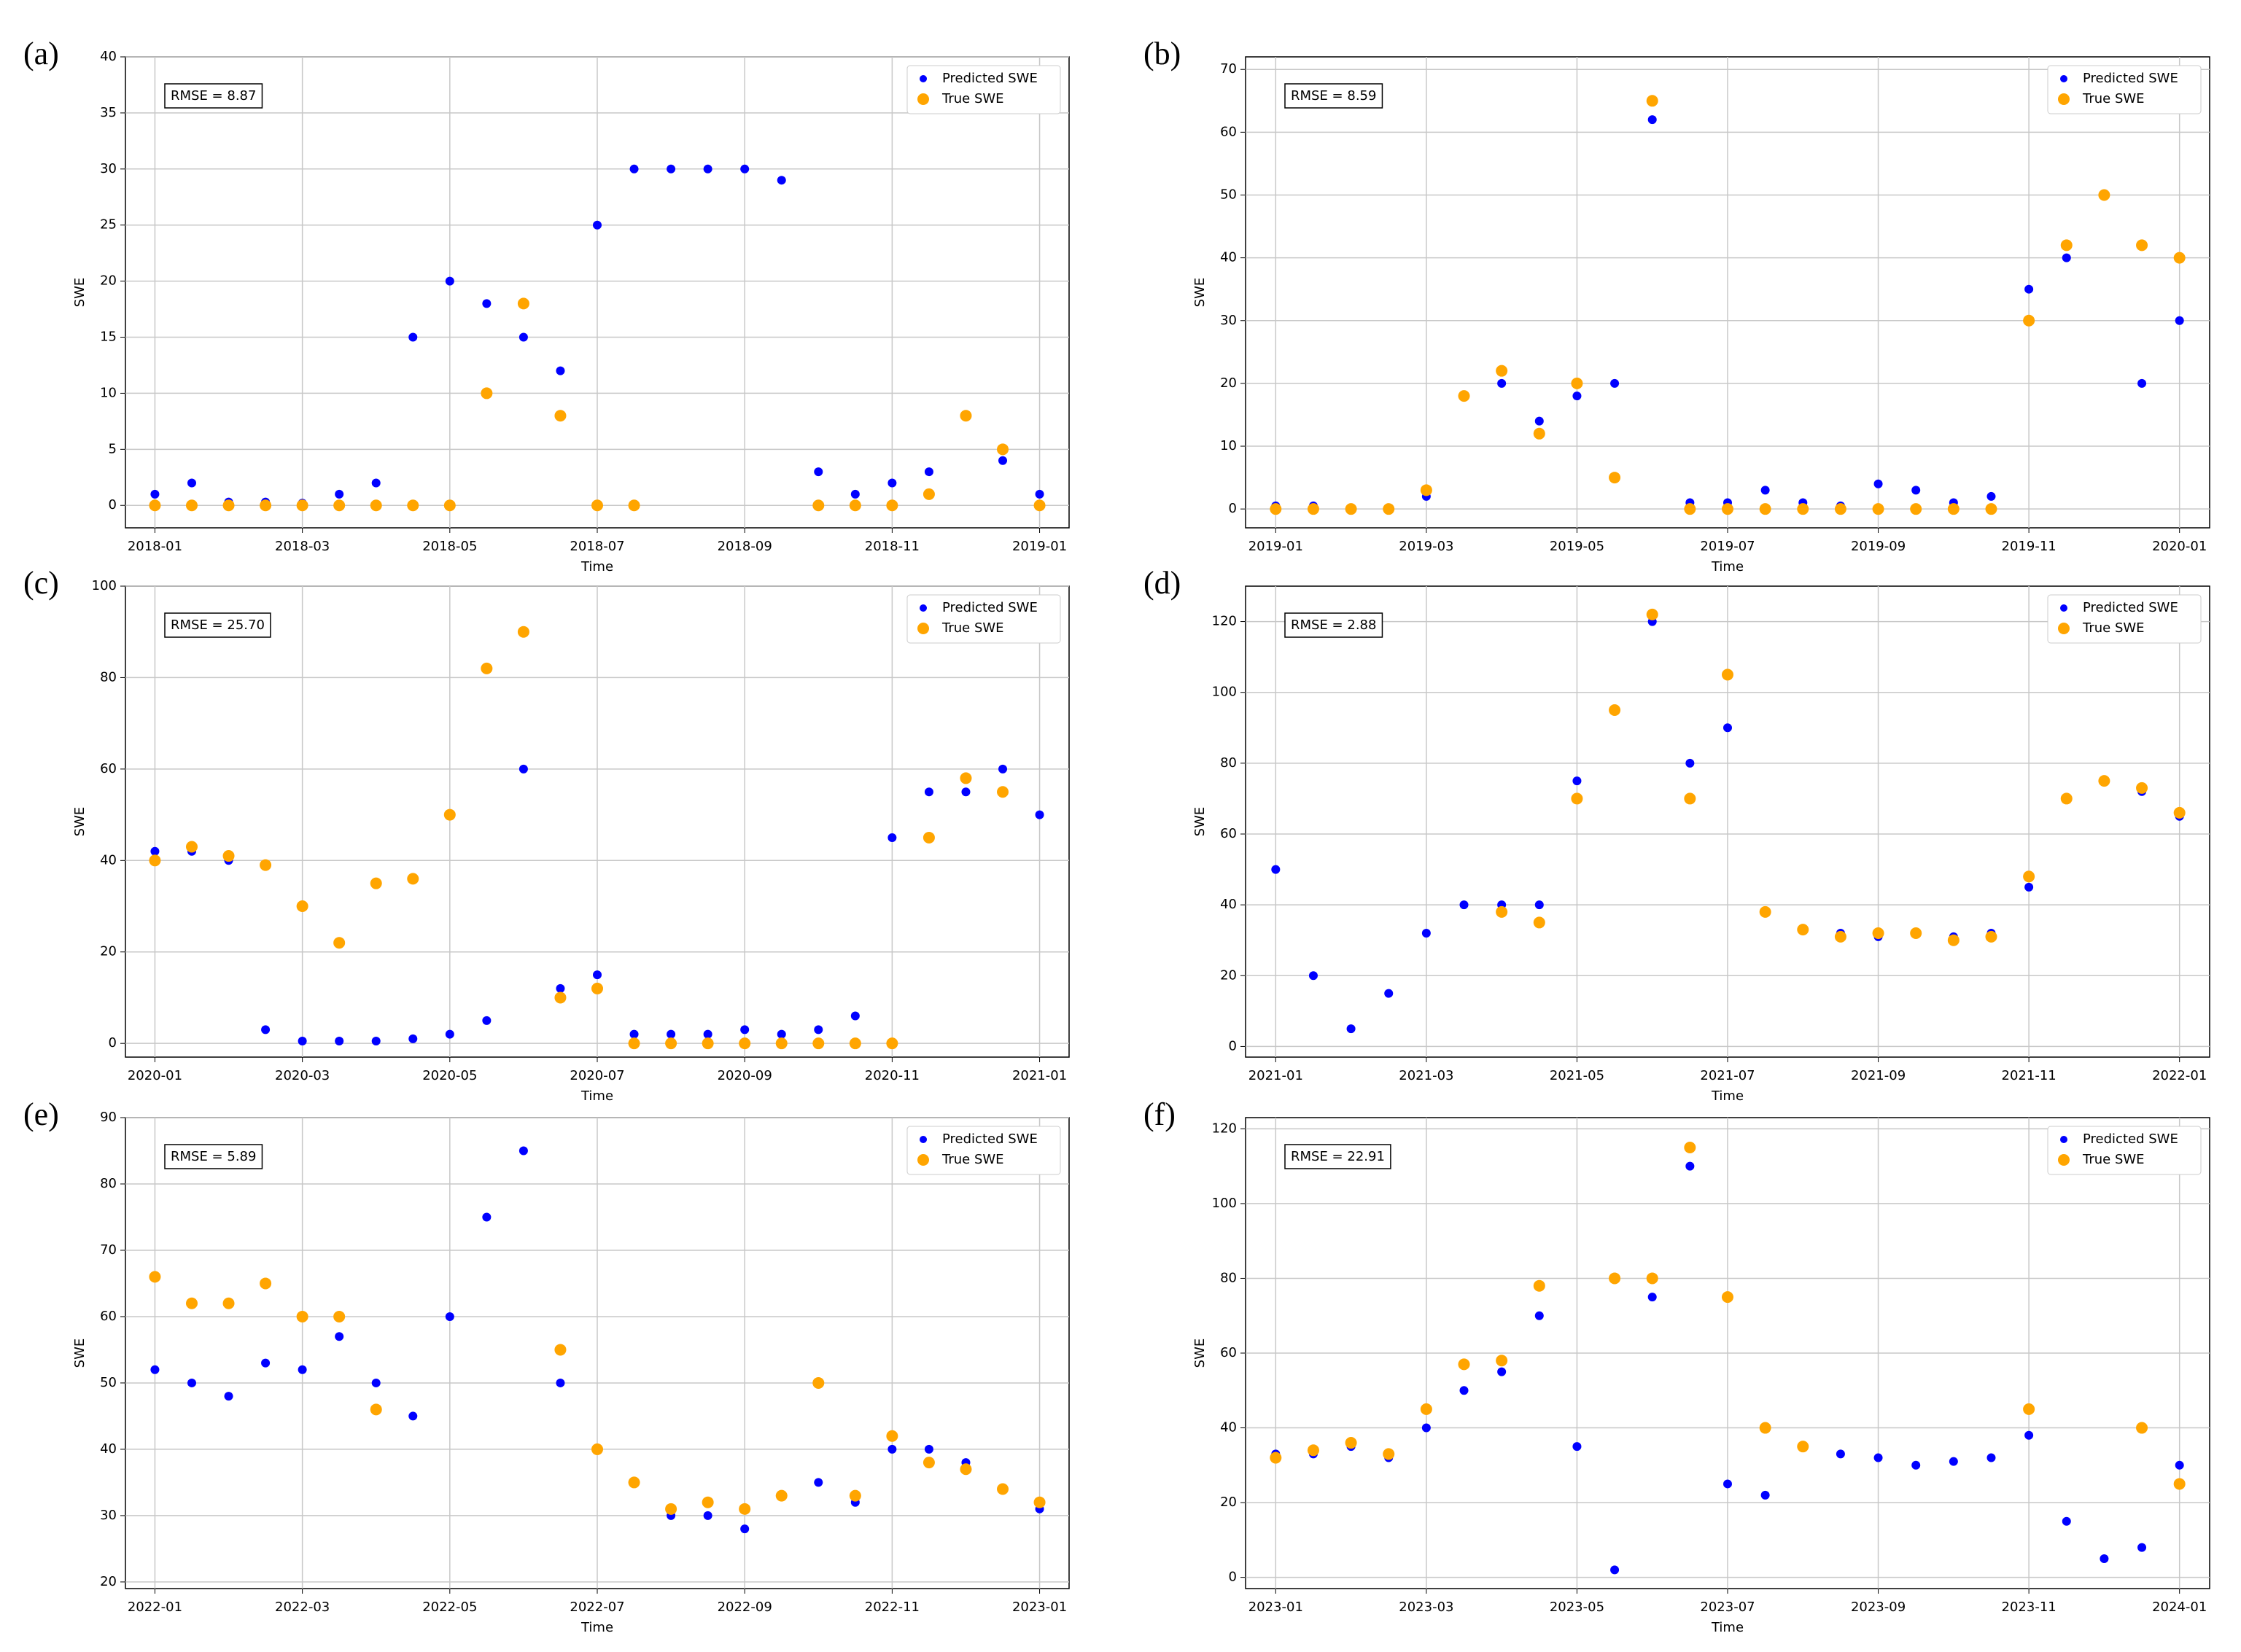 The image size is (2241, 1652). I want to click on y-tick-label: 30, so click(1228, 320).